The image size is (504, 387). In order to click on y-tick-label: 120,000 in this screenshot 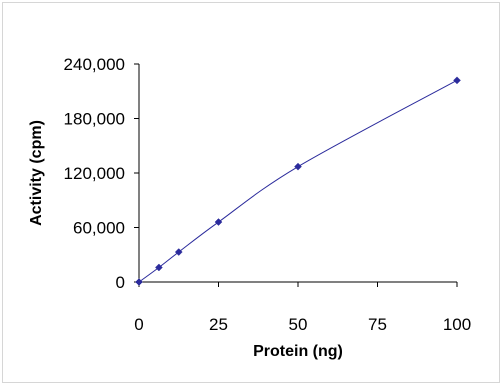, I will do `click(94, 173)`.